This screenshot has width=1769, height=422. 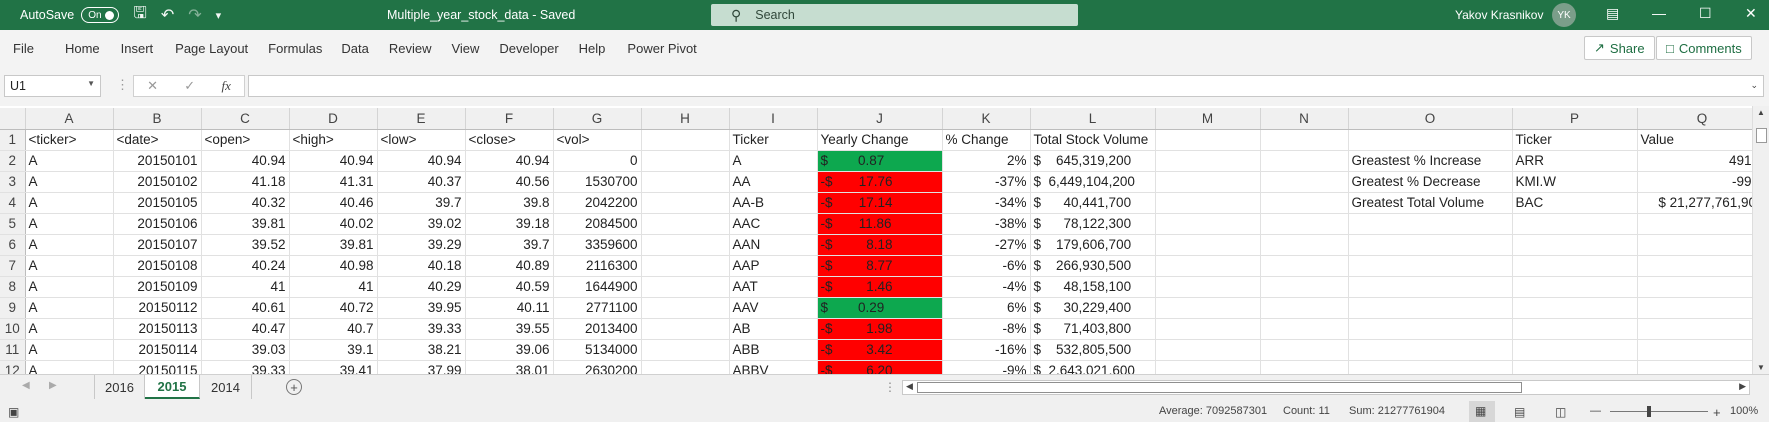 What do you see at coordinates (986, 350) in the screenshot?
I see `cell-k11: -16%` at bounding box center [986, 350].